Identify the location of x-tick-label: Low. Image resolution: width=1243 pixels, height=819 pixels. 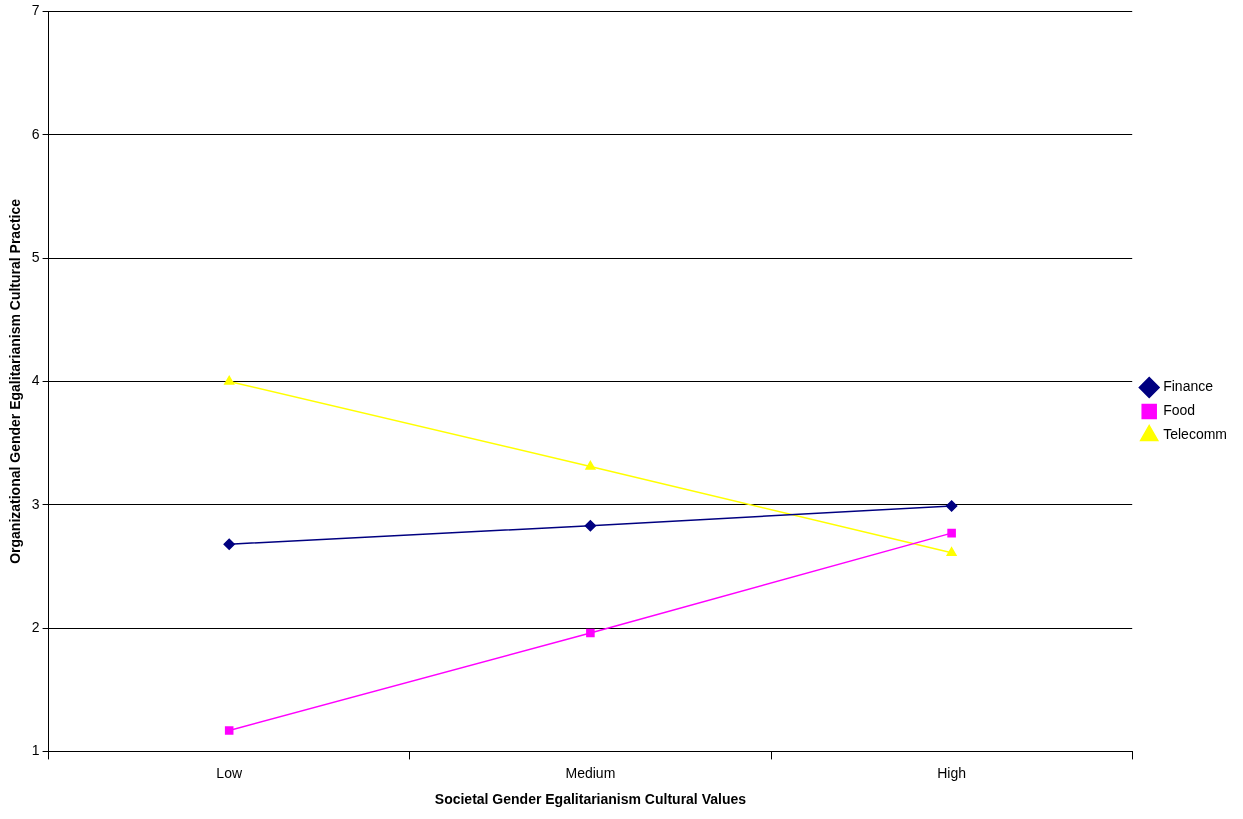
(229, 772).